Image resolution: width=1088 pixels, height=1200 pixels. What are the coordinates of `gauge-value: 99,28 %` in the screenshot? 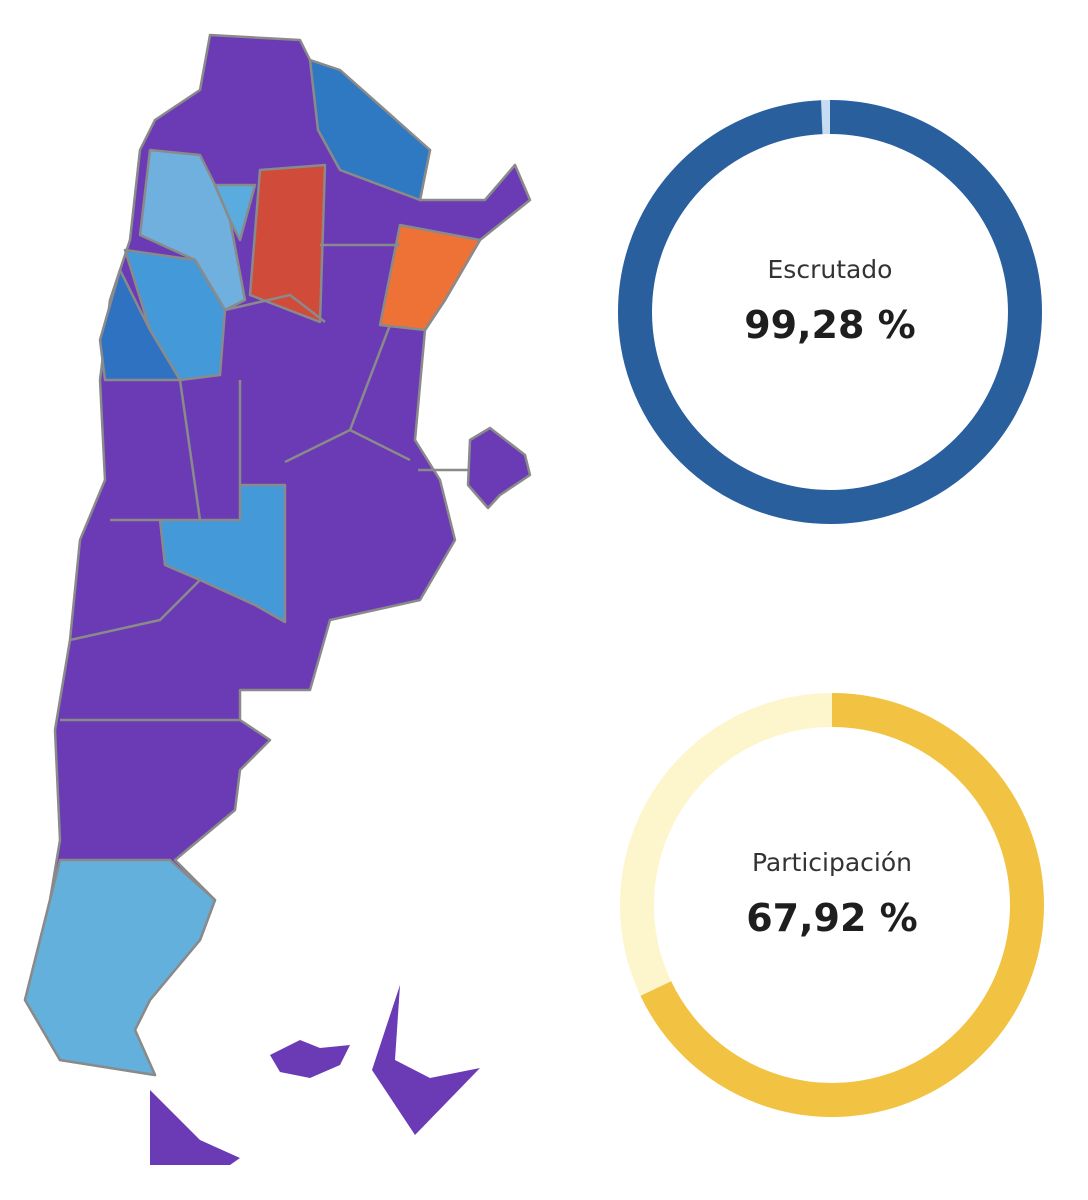 It's located at (830, 325).